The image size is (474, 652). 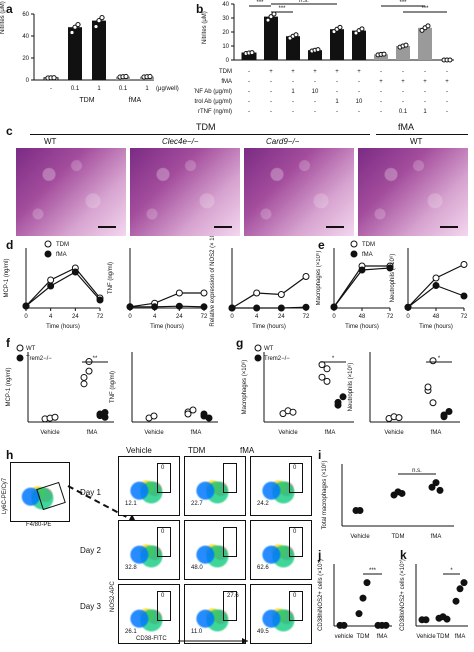 What do you see at coordinates (75, 89) in the screenshot?
I see `a-x-tick-label: 0.1` at bounding box center [75, 89].